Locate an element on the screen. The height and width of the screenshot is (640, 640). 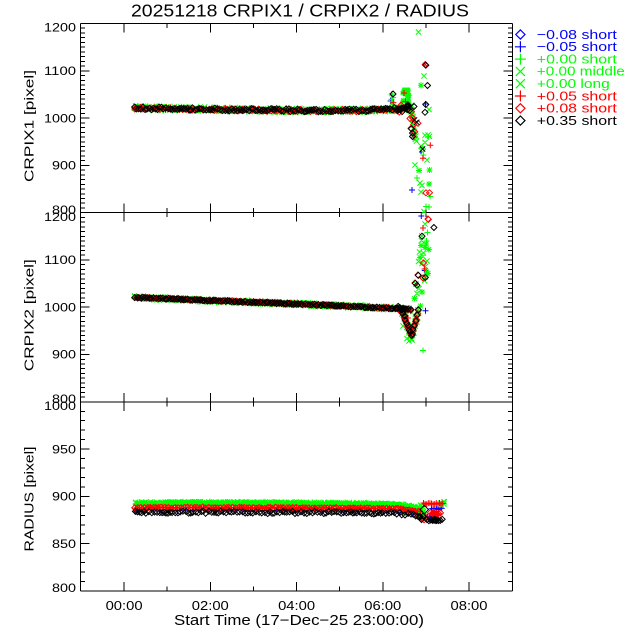
svg-text: 04:00 is located at coordinates (296, 605).